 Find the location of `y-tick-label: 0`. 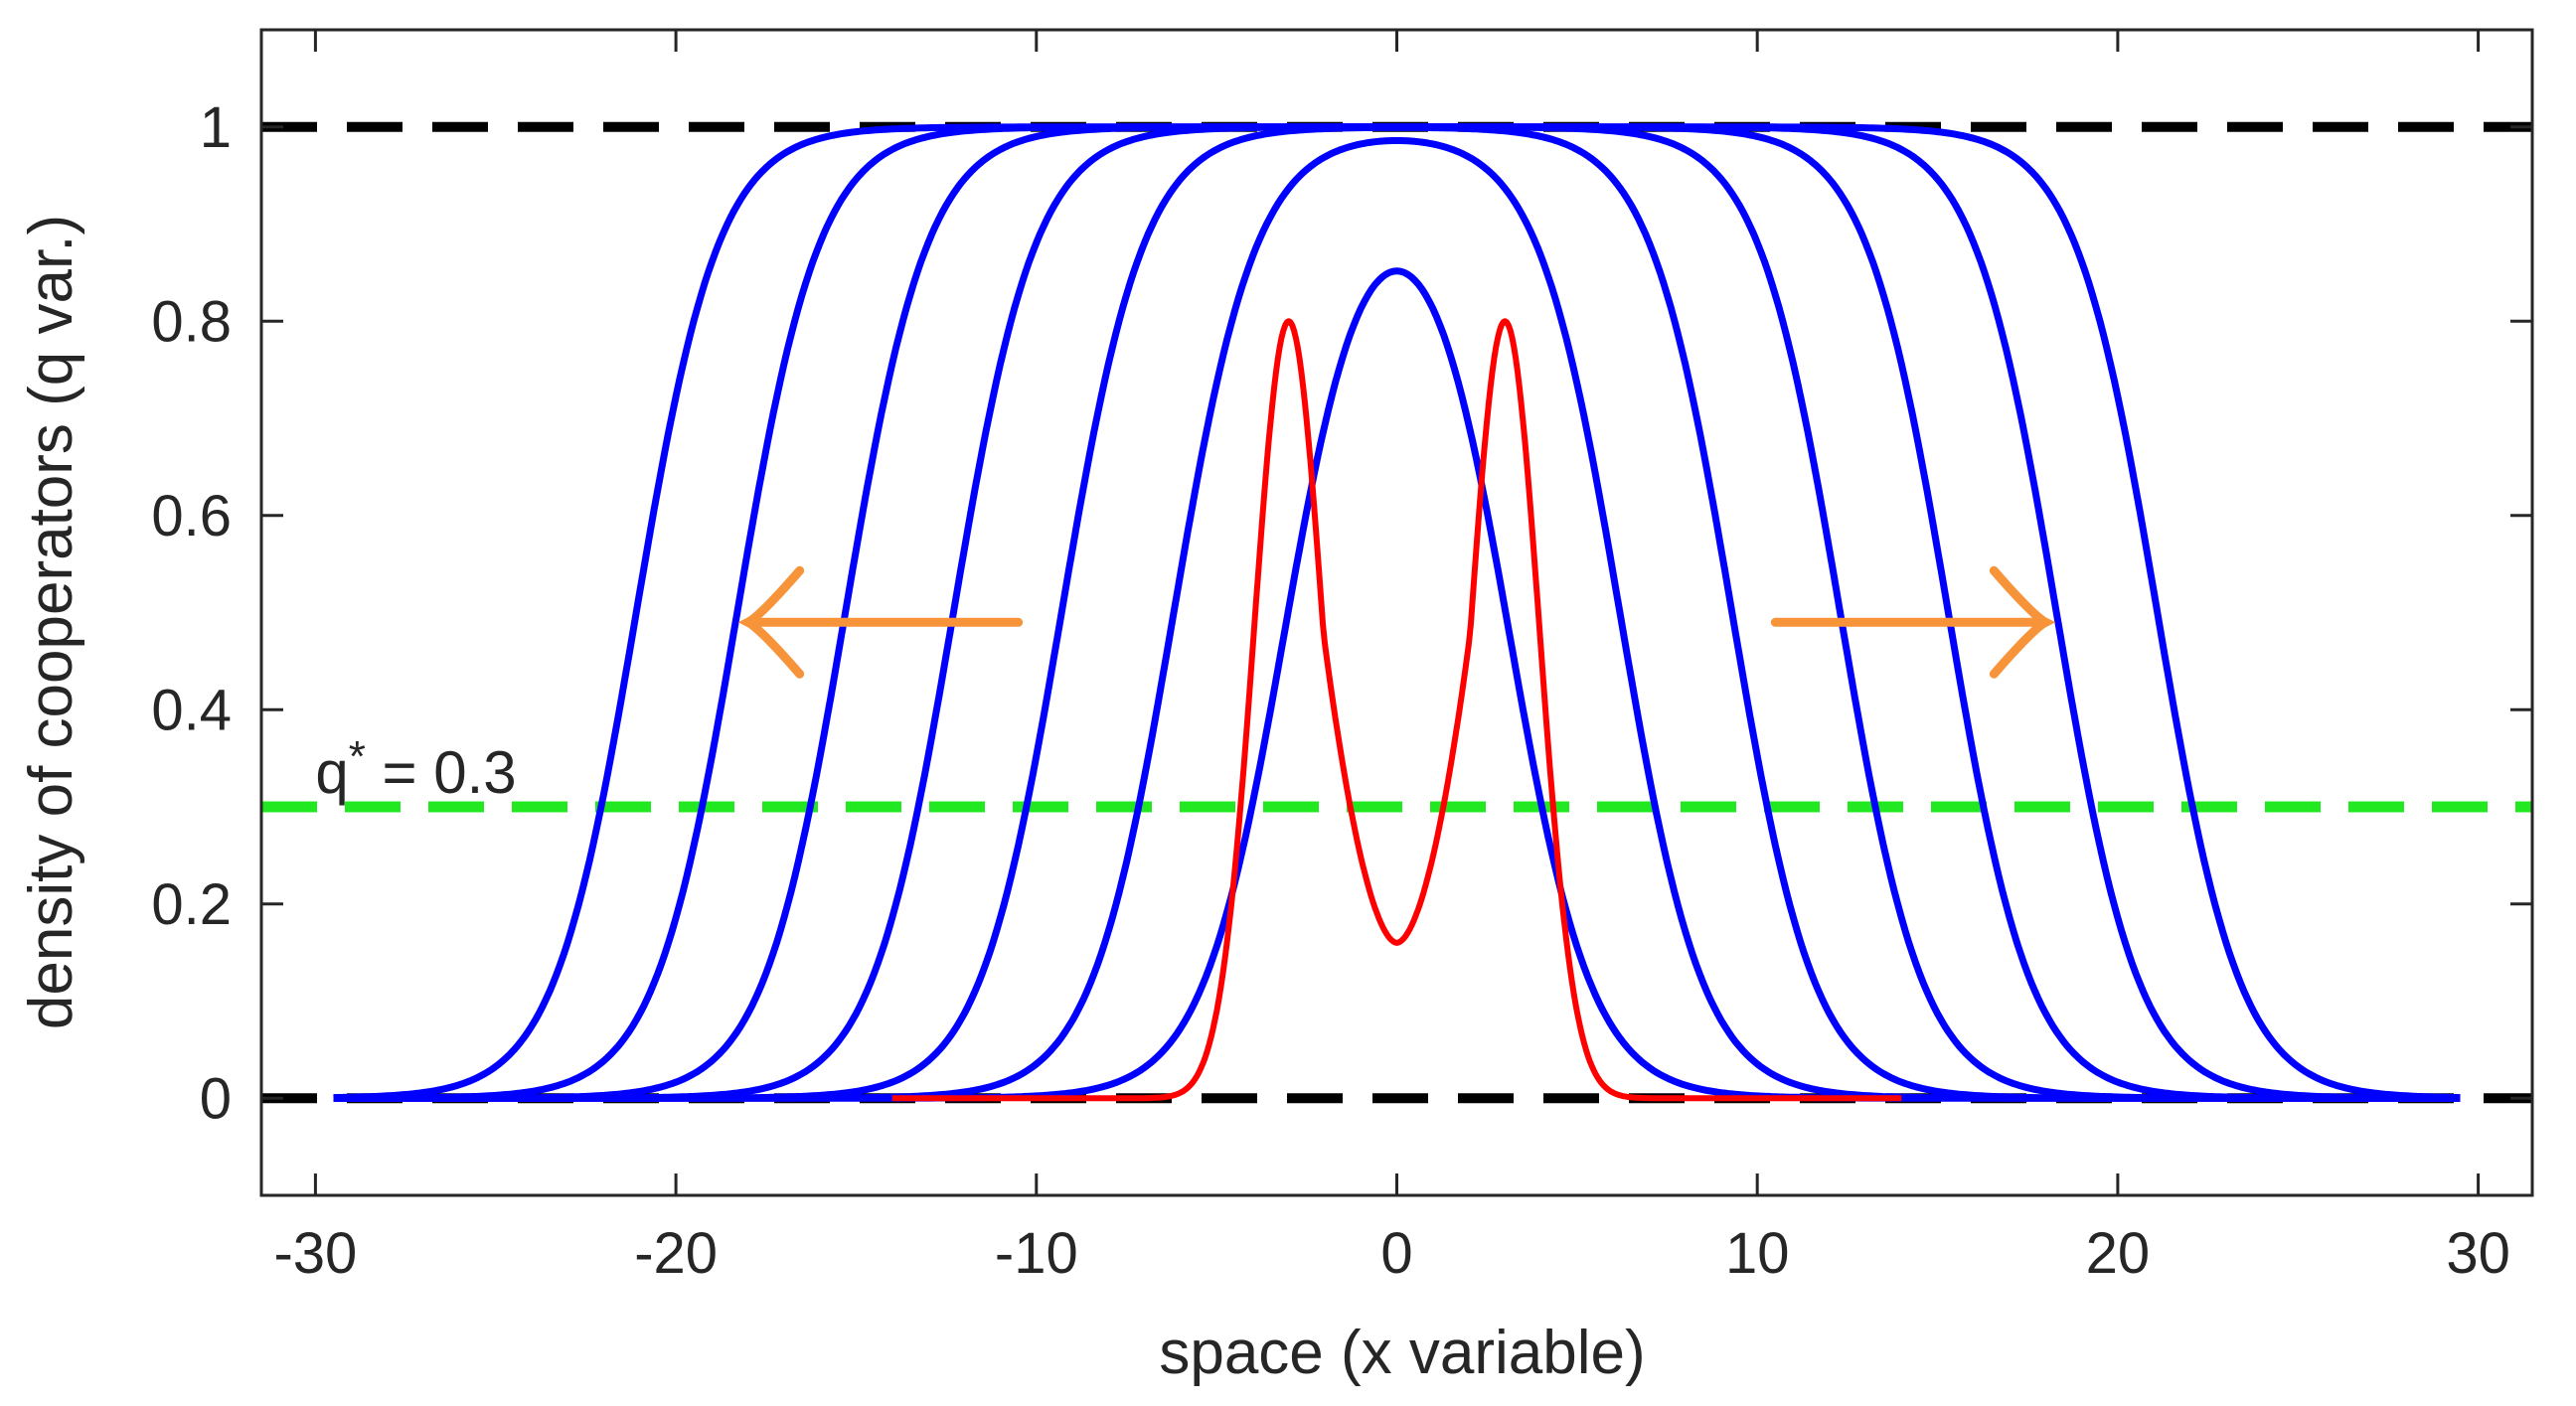

y-tick-label: 0 is located at coordinates (216, 1099).